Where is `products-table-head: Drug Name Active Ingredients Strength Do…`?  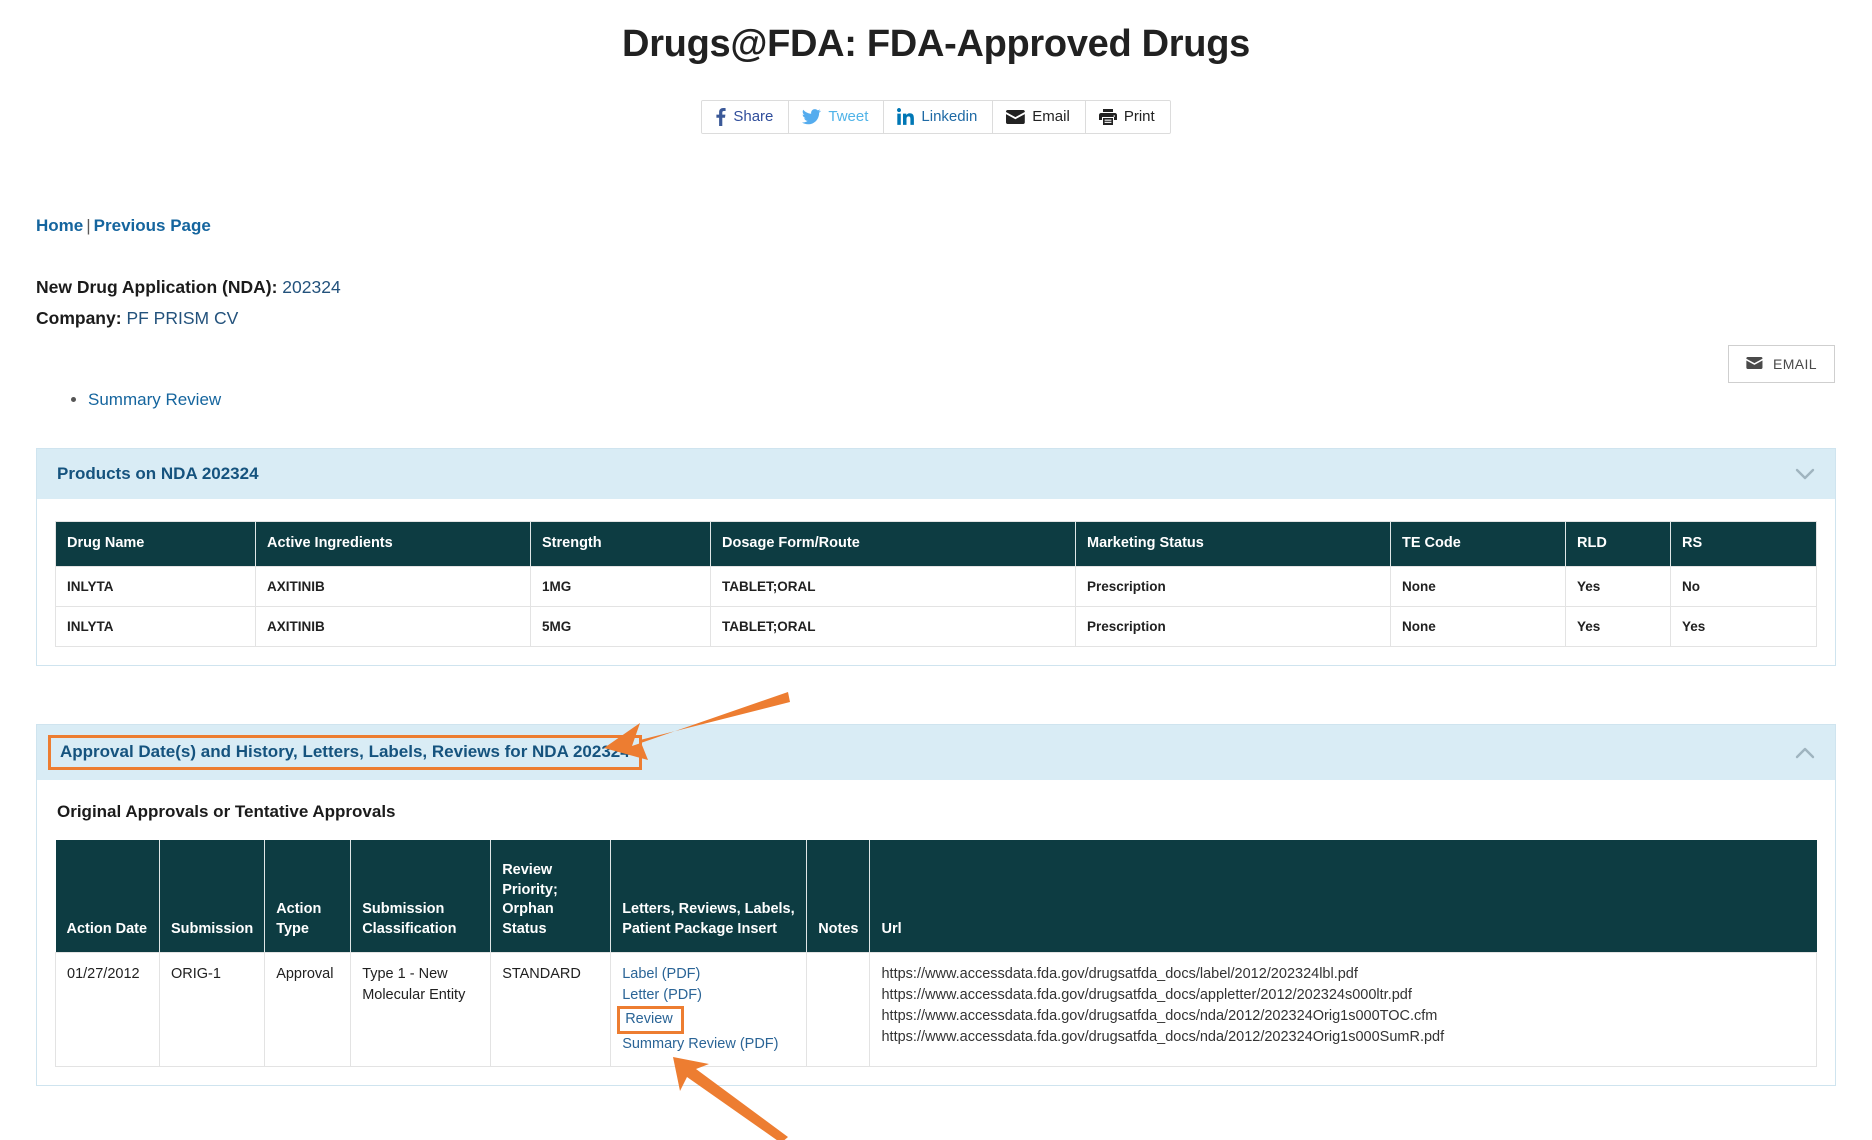 products-table-head: Drug Name Active Ingredients Strength Do… is located at coordinates (936, 544).